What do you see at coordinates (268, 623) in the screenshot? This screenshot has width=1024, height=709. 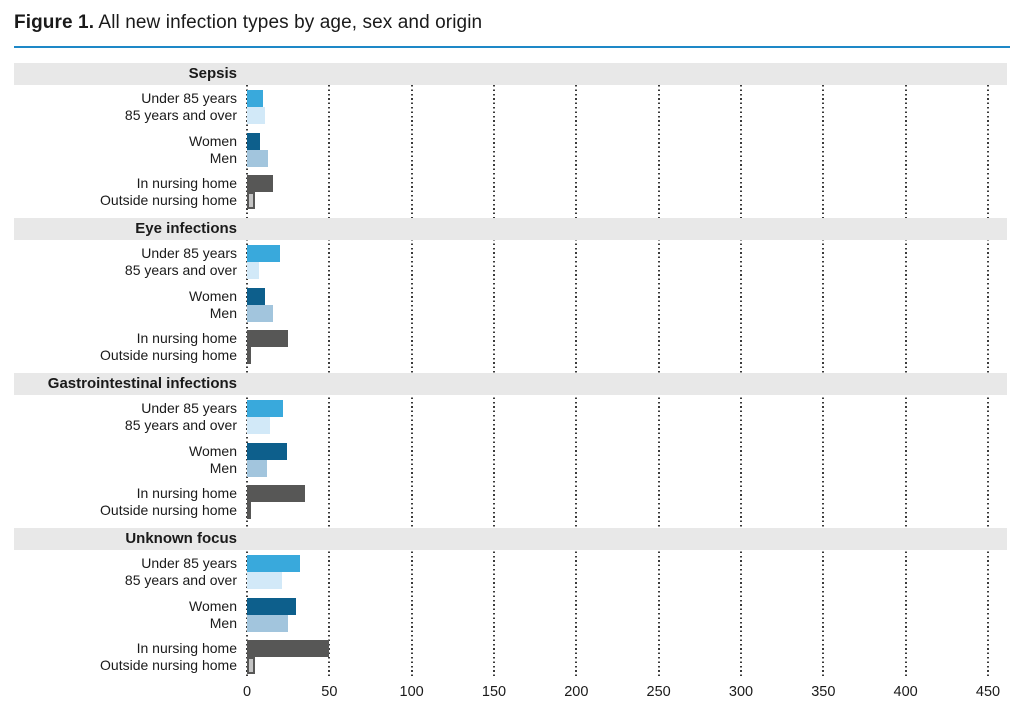 I see `bar-unknown-focus-men` at bounding box center [268, 623].